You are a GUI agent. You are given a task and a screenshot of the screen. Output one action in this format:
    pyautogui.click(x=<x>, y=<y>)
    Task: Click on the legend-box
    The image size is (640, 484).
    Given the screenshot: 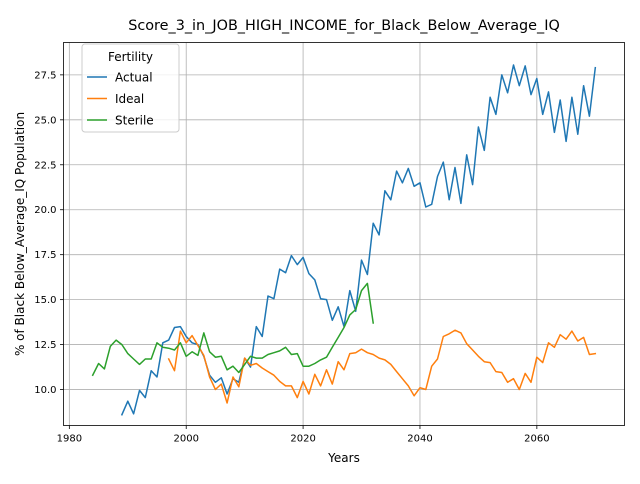 What is the action you would take?
    pyautogui.click(x=130, y=88)
    